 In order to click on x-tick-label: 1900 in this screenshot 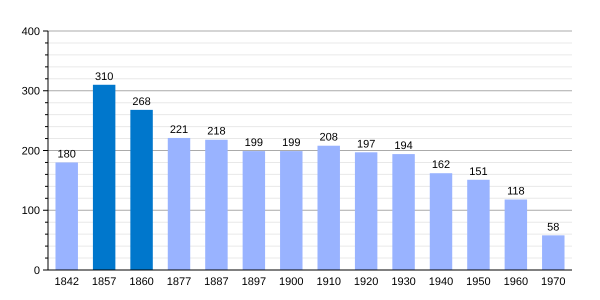, I will do `click(291, 282)`.